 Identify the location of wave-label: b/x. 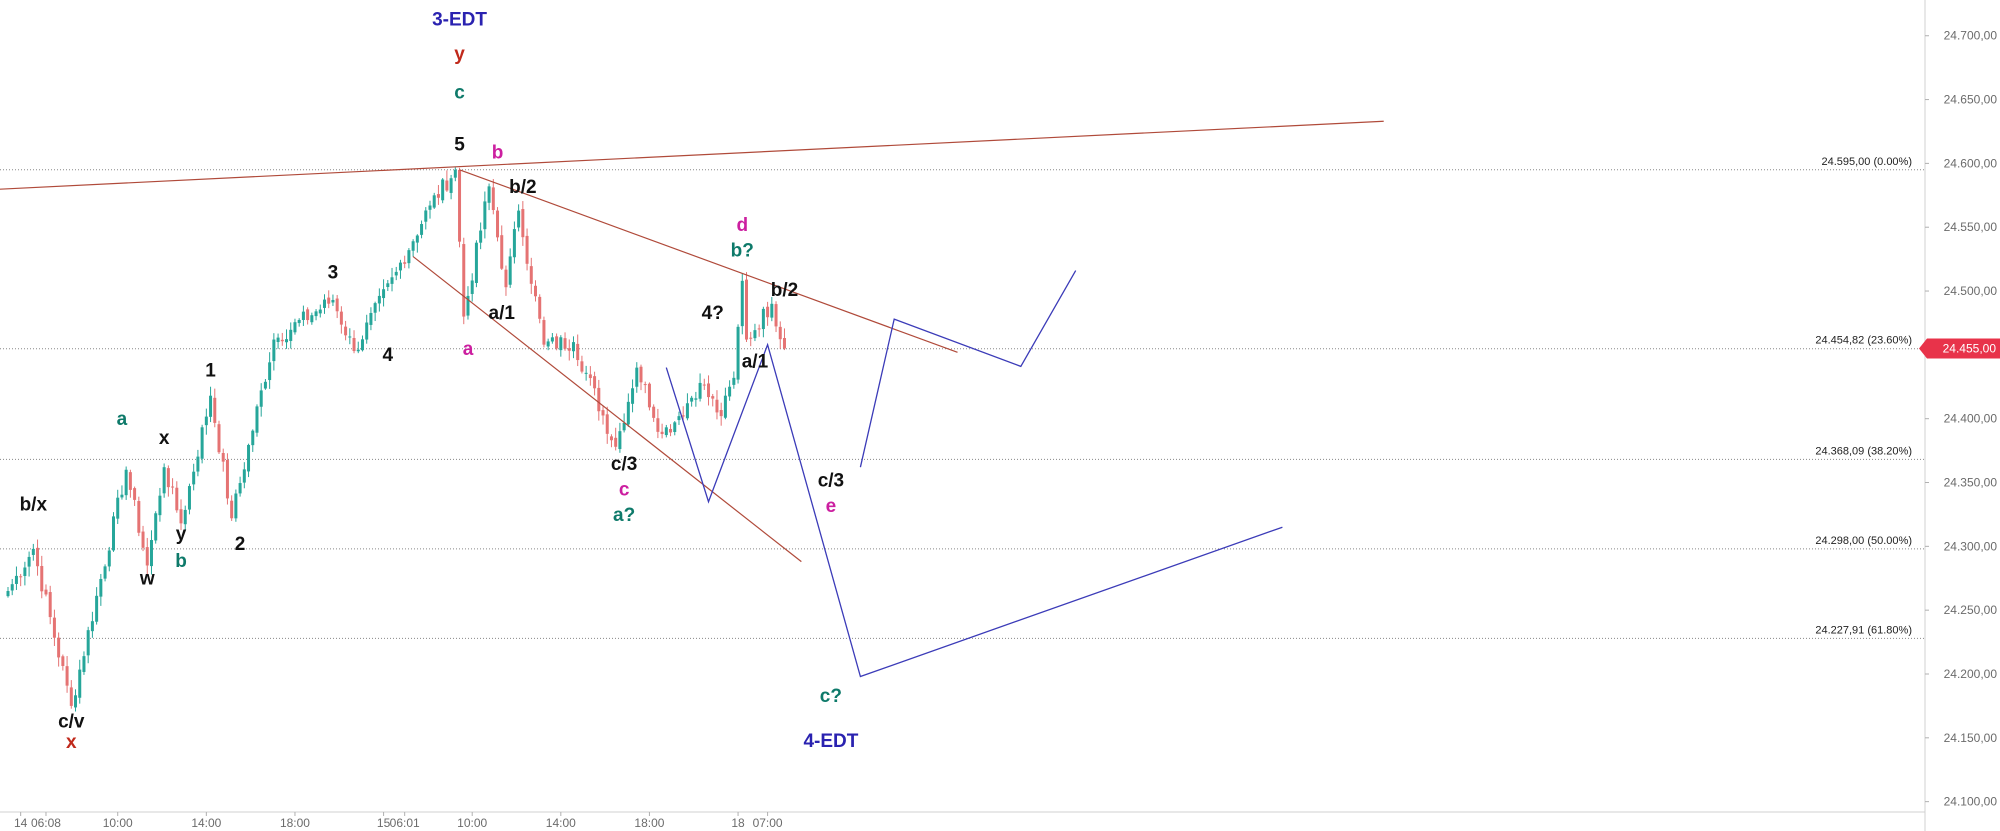
(34, 505).